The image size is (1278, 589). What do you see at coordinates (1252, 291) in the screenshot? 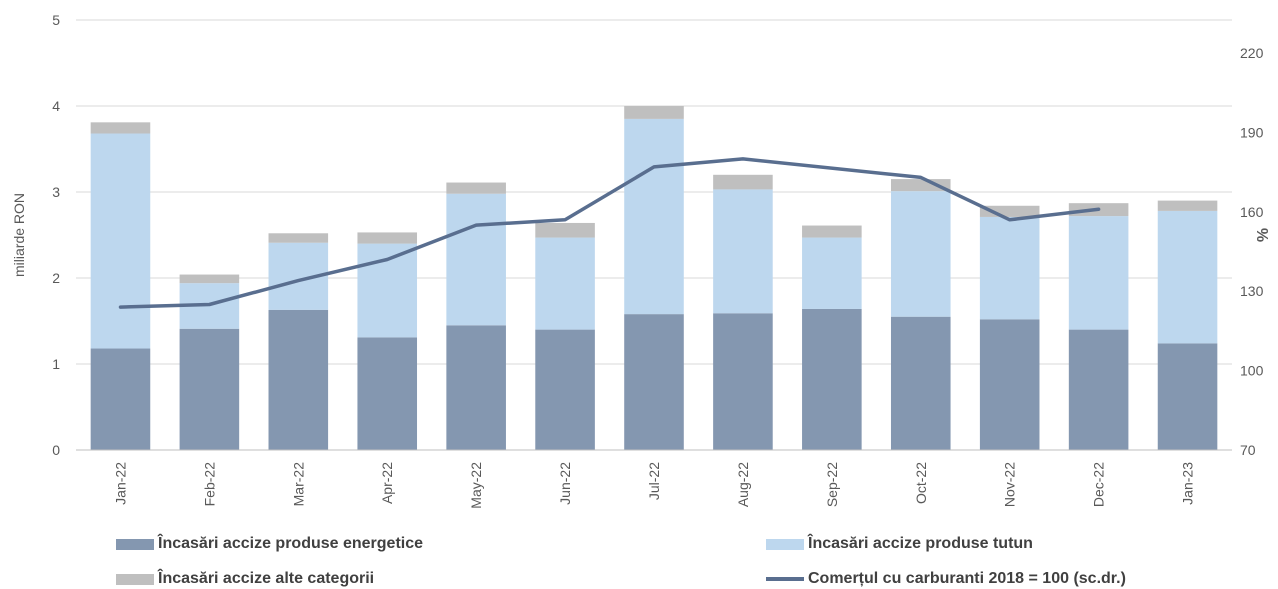
I see `y2-tick-label: 130` at bounding box center [1252, 291].